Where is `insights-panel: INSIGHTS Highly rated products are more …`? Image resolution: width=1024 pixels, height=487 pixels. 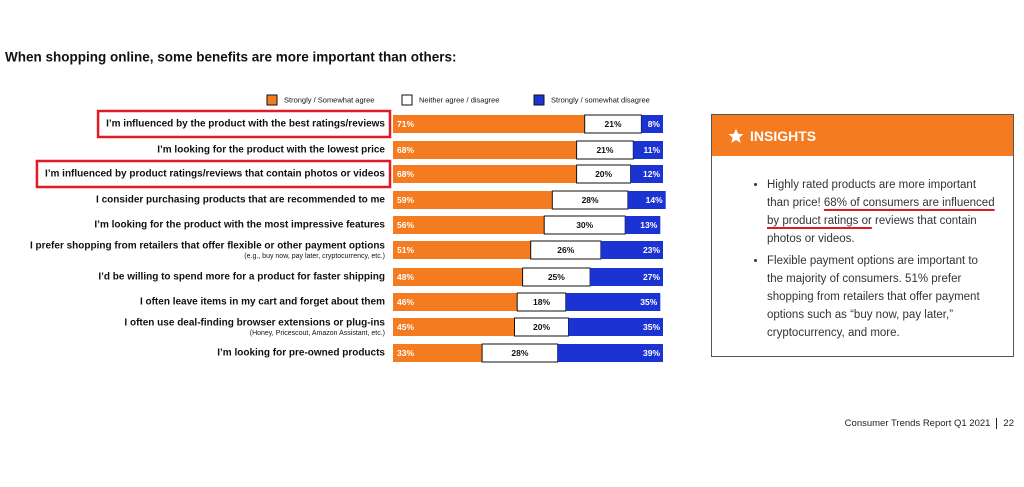
insights-panel: INSIGHTS Highly rated products are more … is located at coordinates (862, 235).